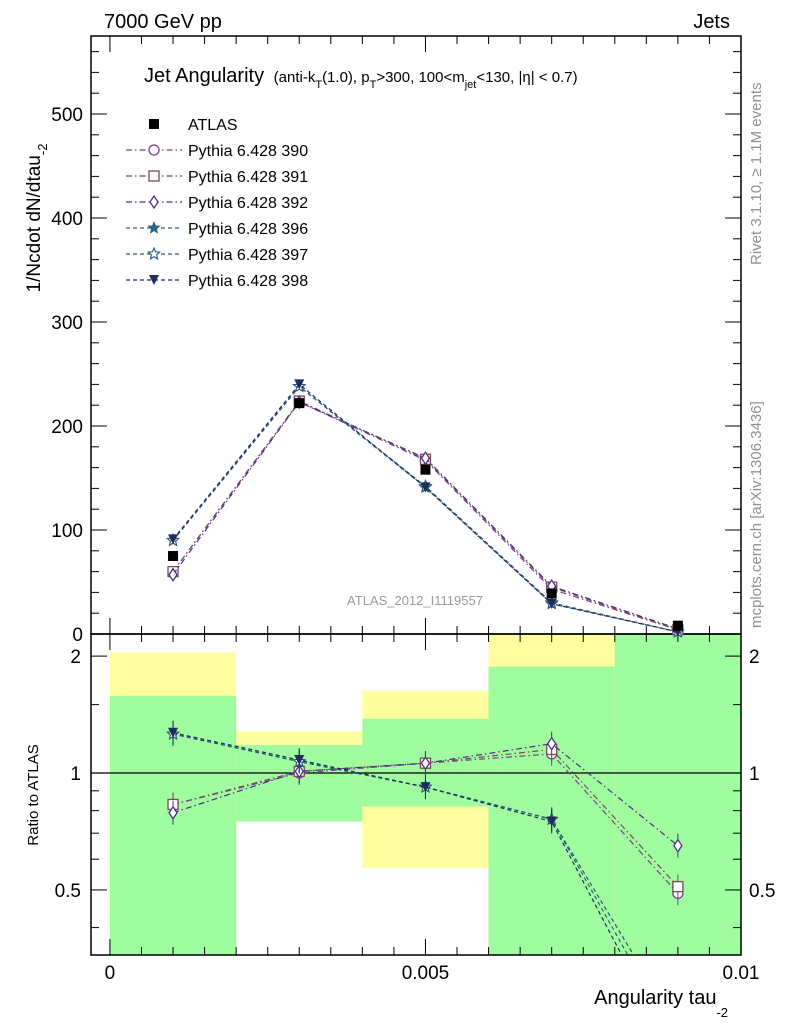  Describe the element at coordinates (661, 1003) in the screenshot. I see `x-axis-label: Angularity tau-2` at that location.